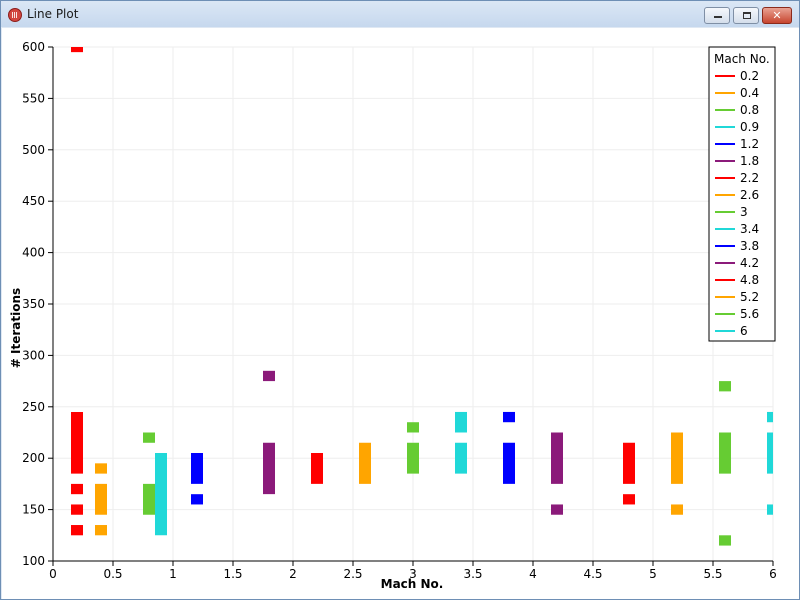  Describe the element at coordinates (33, 150) in the screenshot. I see `y-tick-label: 500` at that location.